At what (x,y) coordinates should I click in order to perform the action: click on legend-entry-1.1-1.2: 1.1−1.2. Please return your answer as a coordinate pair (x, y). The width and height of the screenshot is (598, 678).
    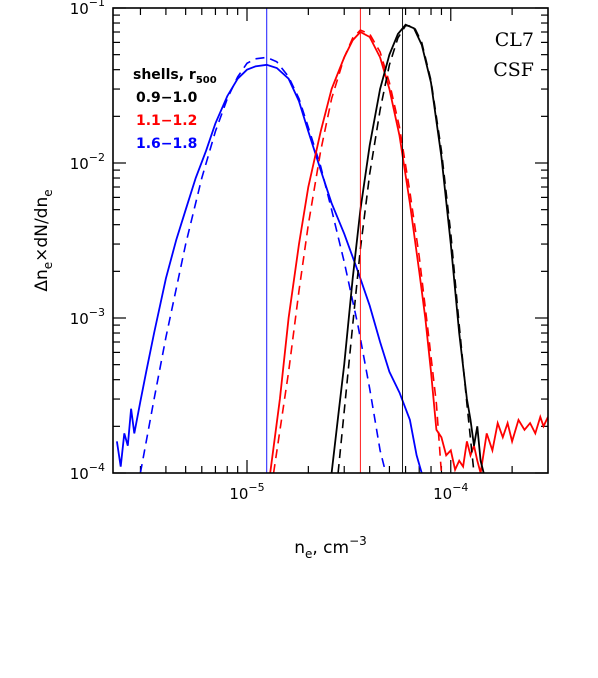
    Looking at the image, I should click on (166, 121).